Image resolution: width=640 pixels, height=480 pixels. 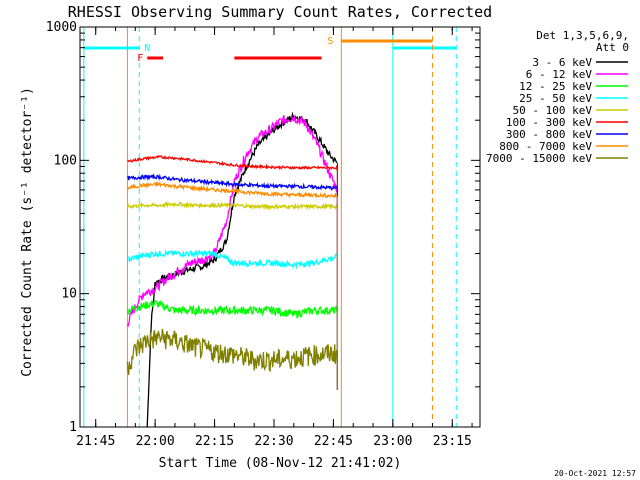 I want to click on legend-label-8: 800 - 7000 keV, so click(x=545, y=146).